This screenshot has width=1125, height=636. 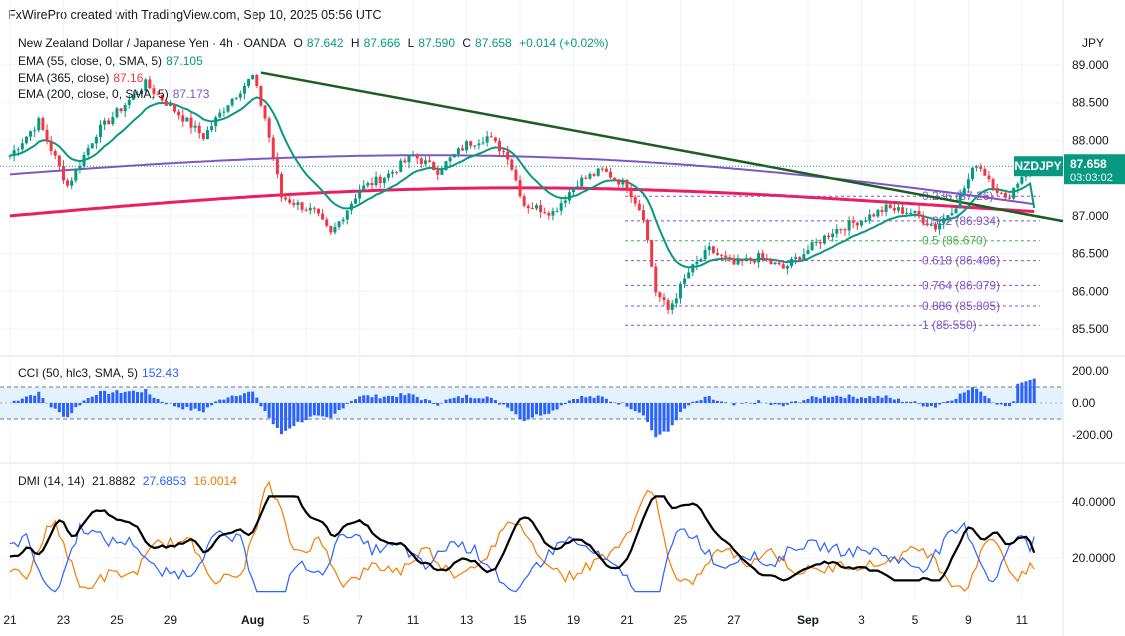 I want to click on ema365-value: 87.16, so click(x=128, y=78).